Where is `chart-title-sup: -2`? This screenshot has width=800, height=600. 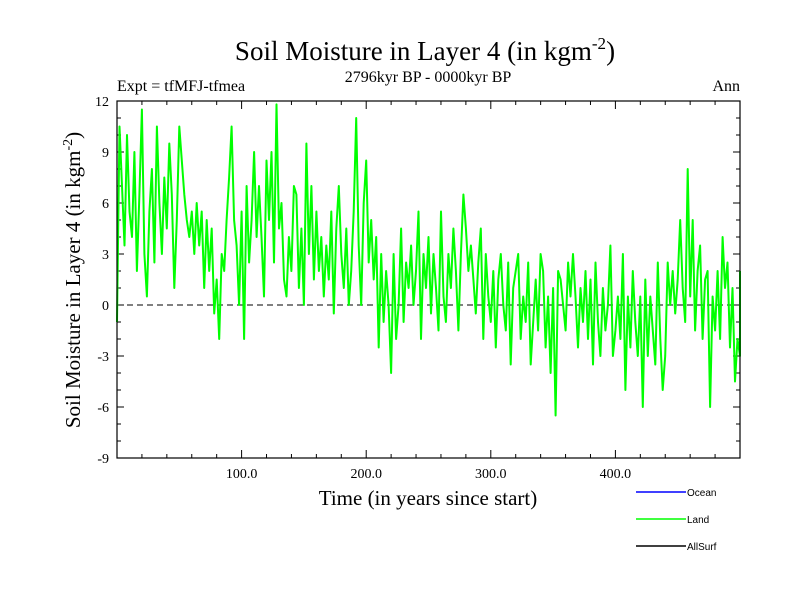
chart-title-sup: -2 is located at coordinates (599, 43).